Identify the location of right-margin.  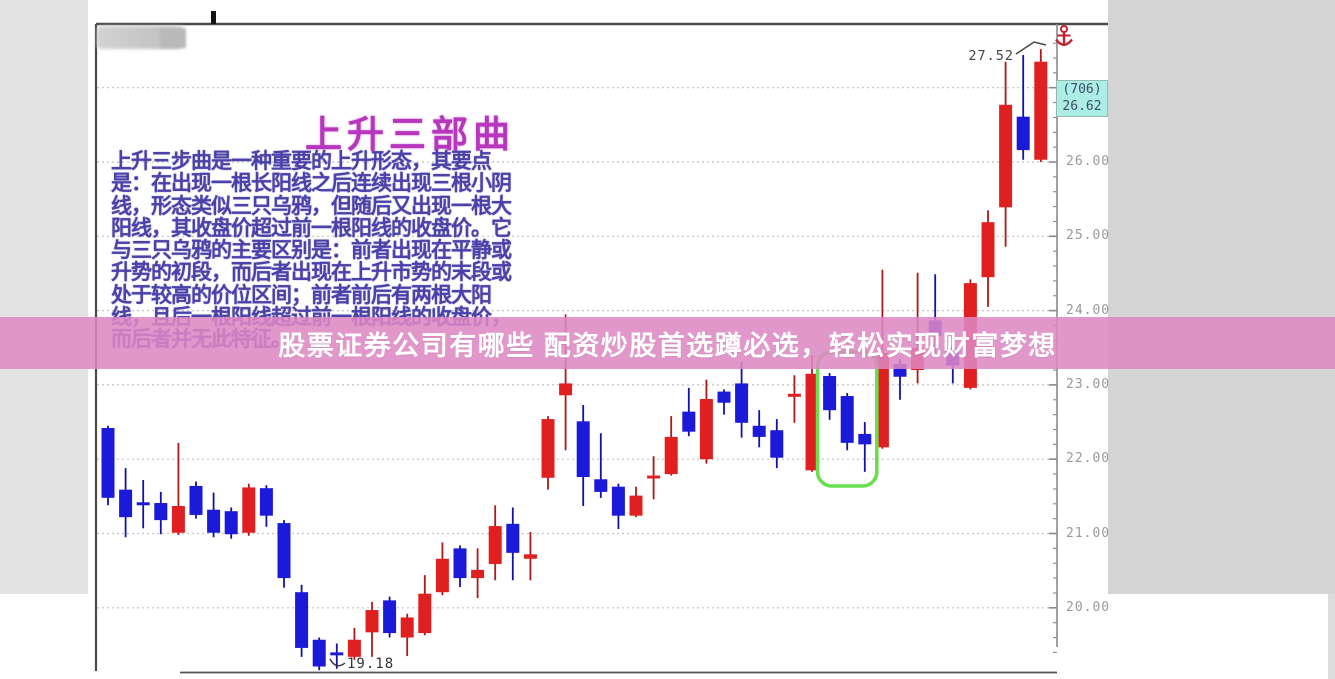
(1221, 297).